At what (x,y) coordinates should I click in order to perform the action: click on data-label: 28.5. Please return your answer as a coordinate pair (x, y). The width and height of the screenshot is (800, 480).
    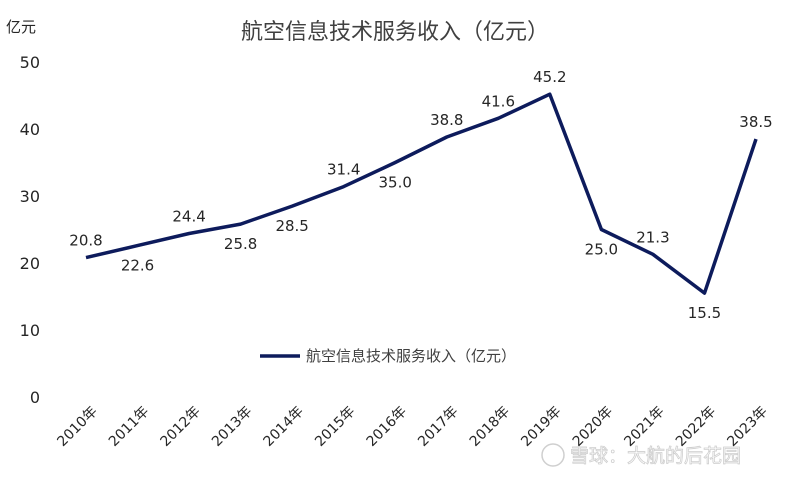
    Looking at the image, I should click on (291, 226).